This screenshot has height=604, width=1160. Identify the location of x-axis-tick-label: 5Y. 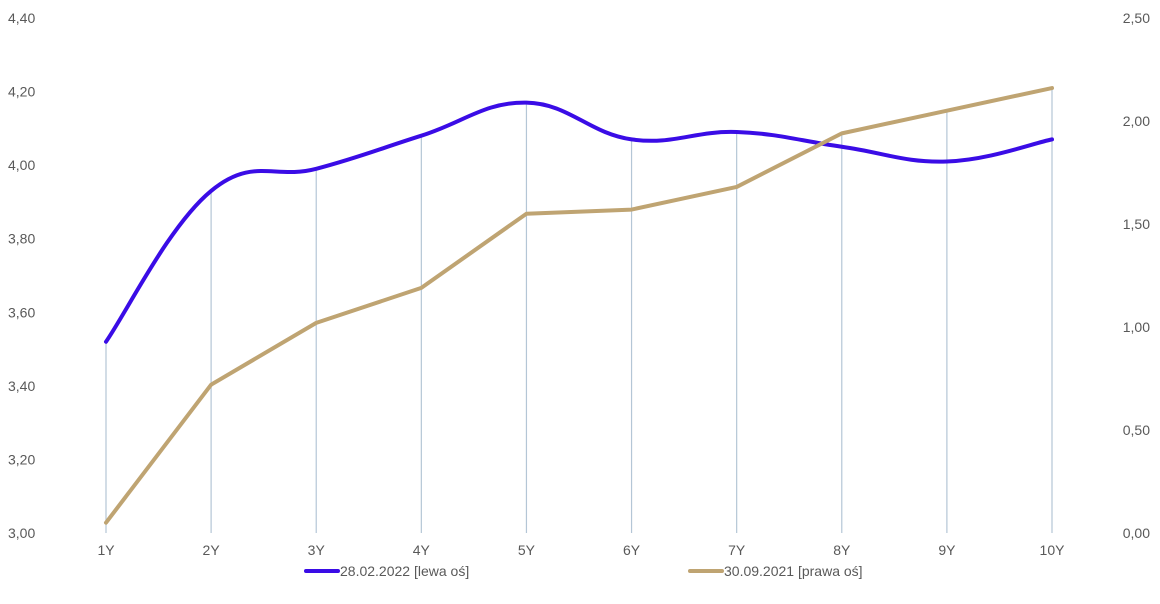
(527, 550).